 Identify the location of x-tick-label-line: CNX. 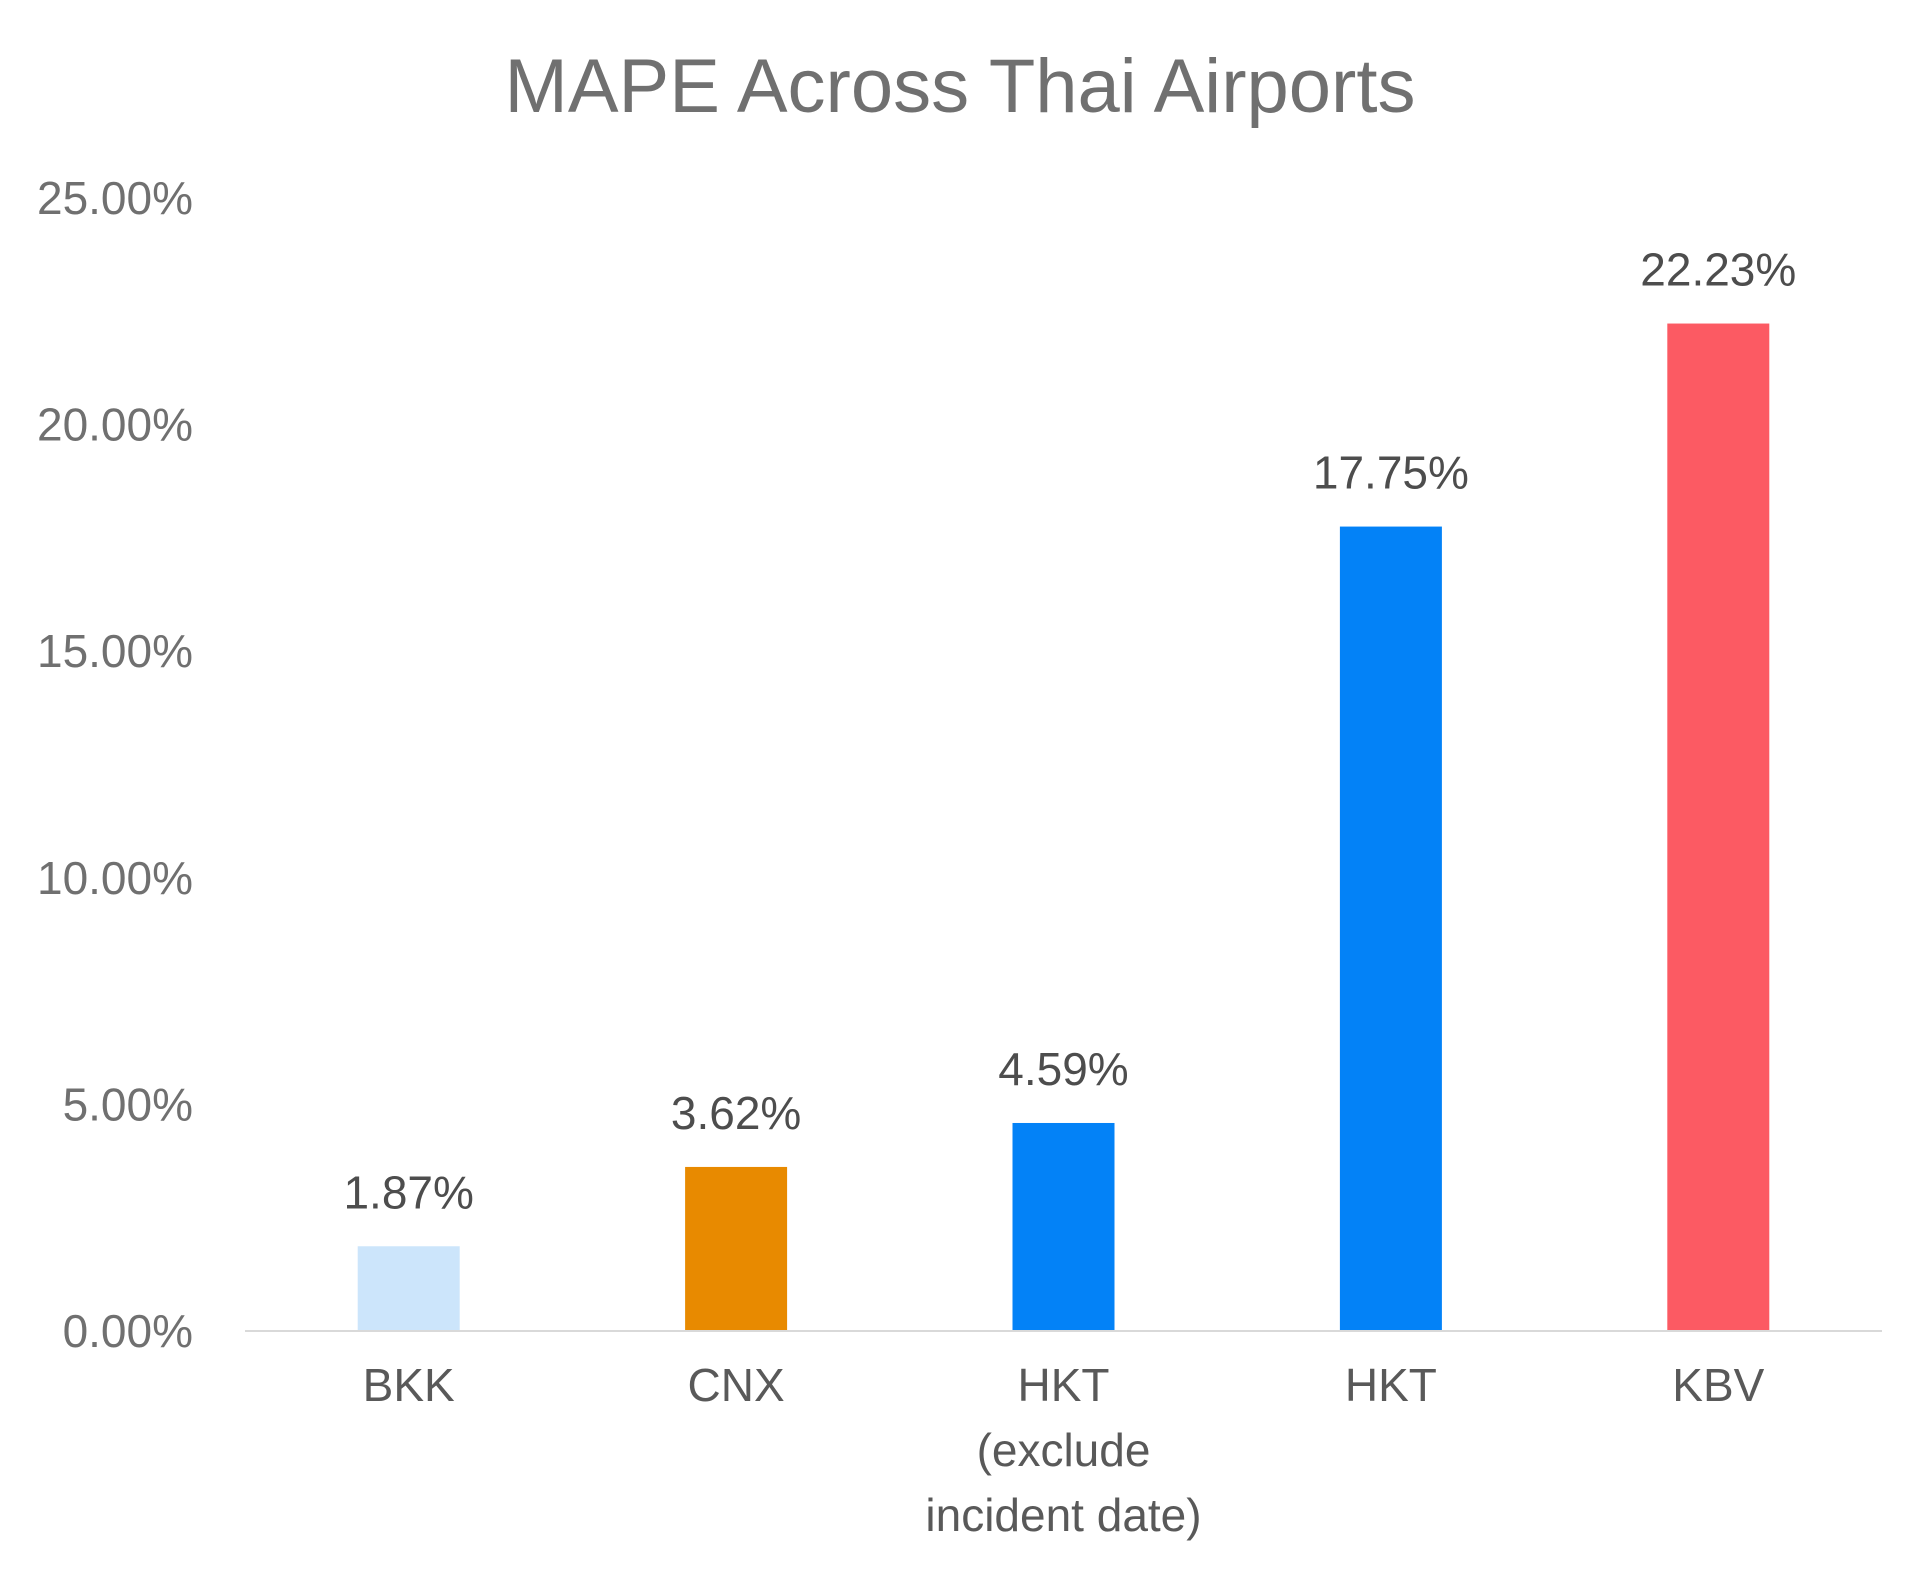
(736, 1385).